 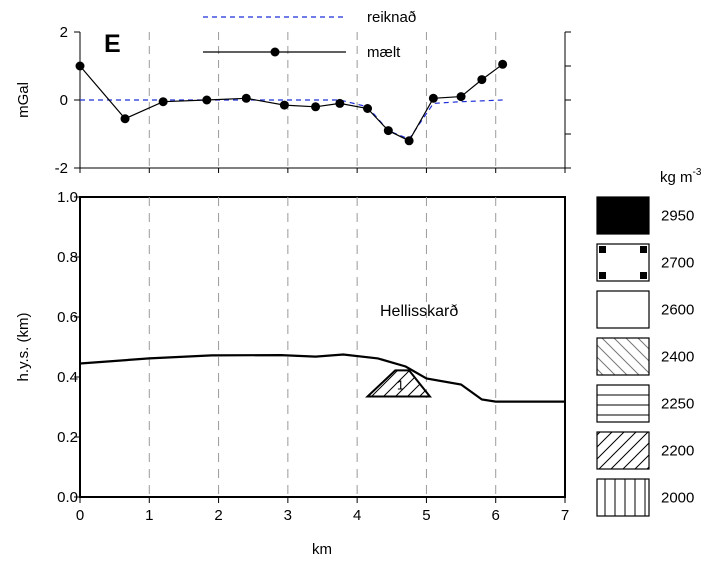 What do you see at coordinates (149, 515) in the screenshot?
I see `profile-x-tick-label: 1` at bounding box center [149, 515].